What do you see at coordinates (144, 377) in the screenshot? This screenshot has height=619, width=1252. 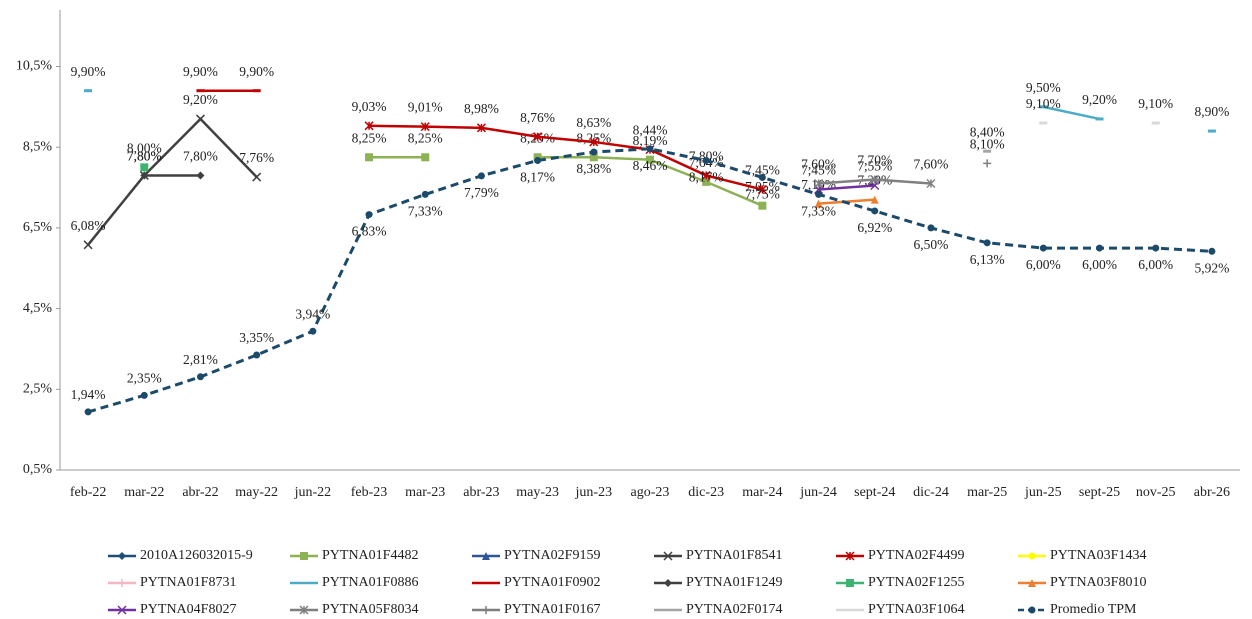 I see `data-label: 2,35%` at bounding box center [144, 377].